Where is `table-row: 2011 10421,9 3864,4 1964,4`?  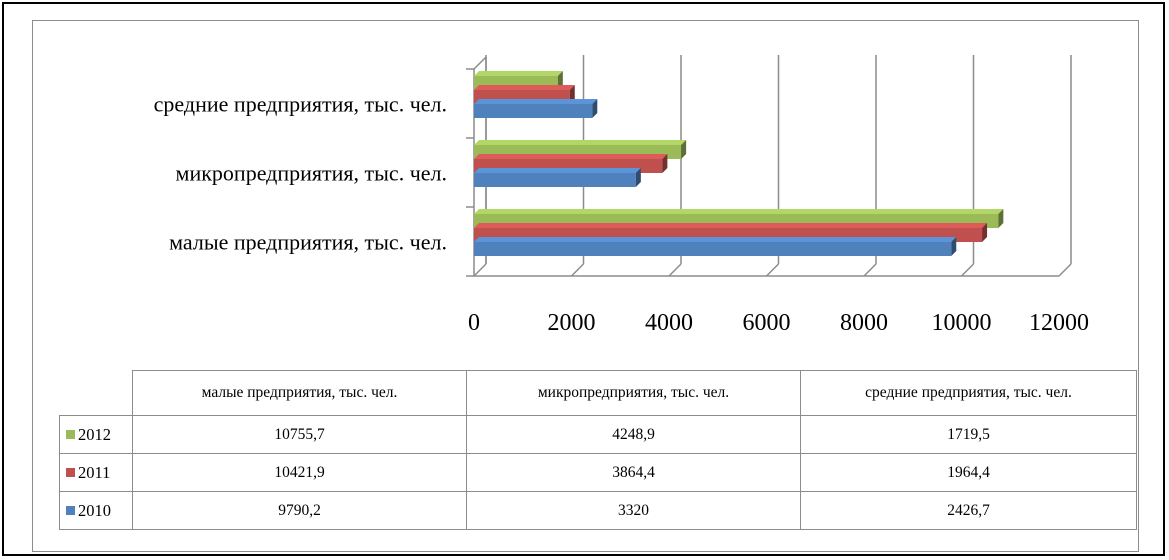
table-row: 2011 10421,9 3864,4 1964,4 is located at coordinates (598, 472).